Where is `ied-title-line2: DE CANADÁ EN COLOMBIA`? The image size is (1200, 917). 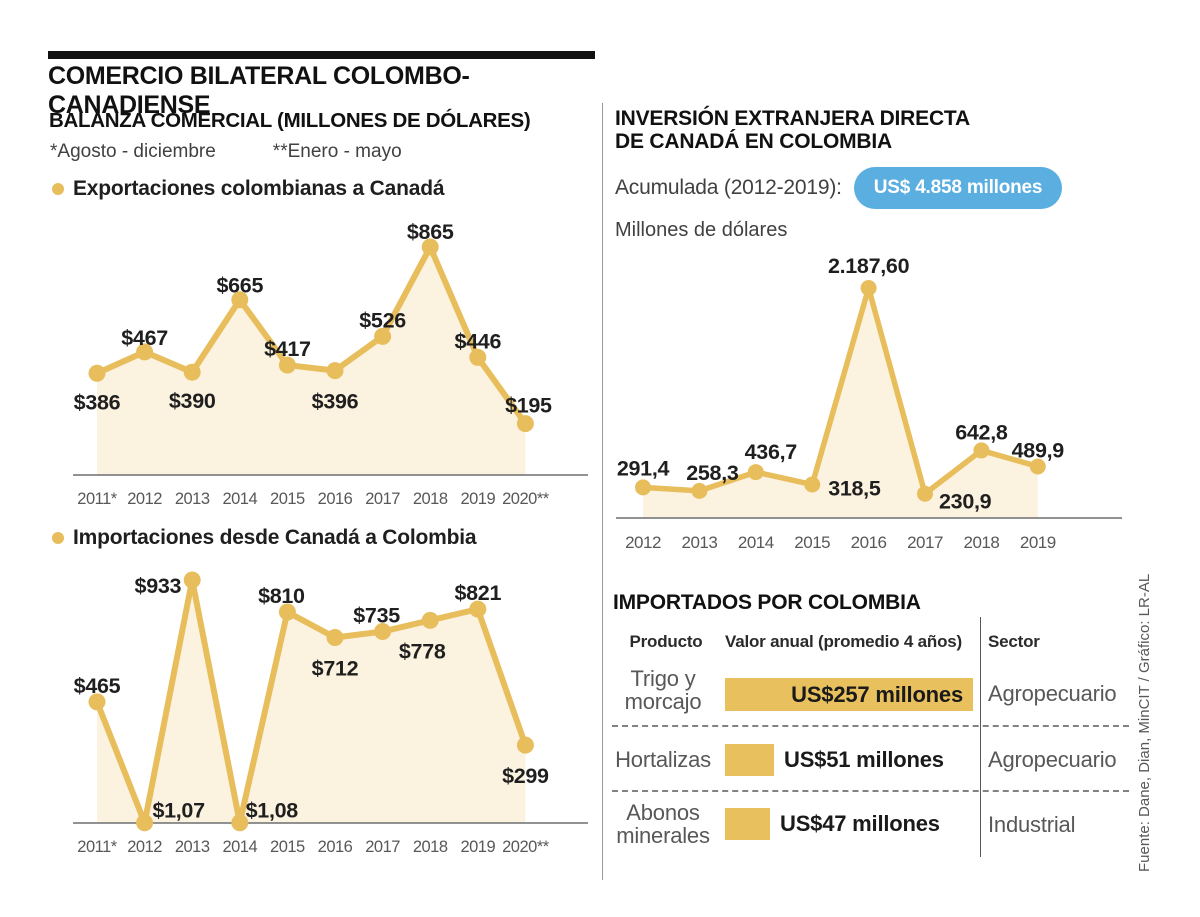 ied-title-line2: DE CANADÁ EN COLOMBIA is located at coordinates (753, 141).